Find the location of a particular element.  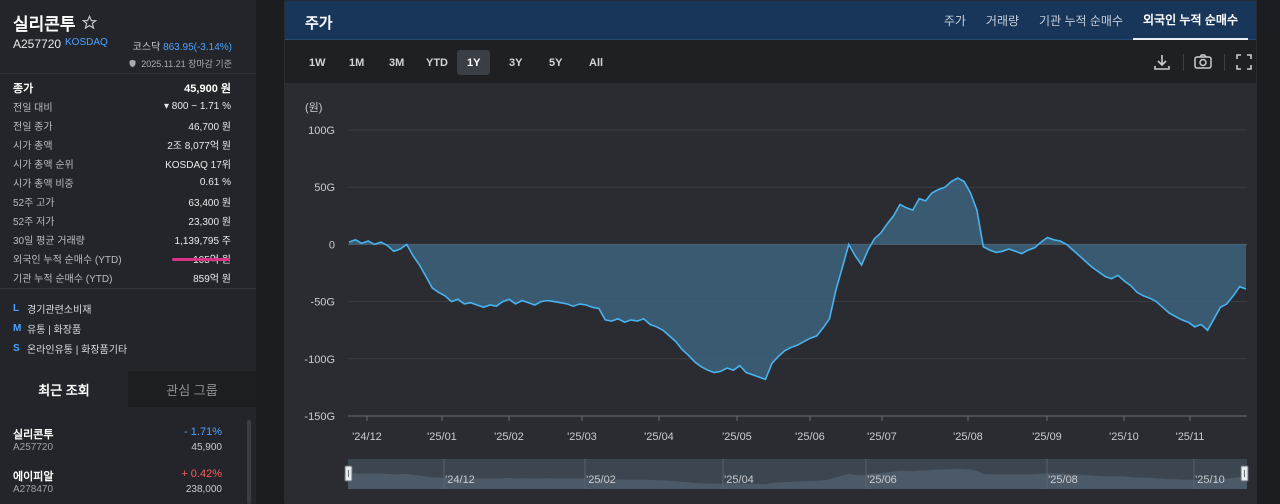

info-value: 1,139,795 주 is located at coordinates (202, 241).